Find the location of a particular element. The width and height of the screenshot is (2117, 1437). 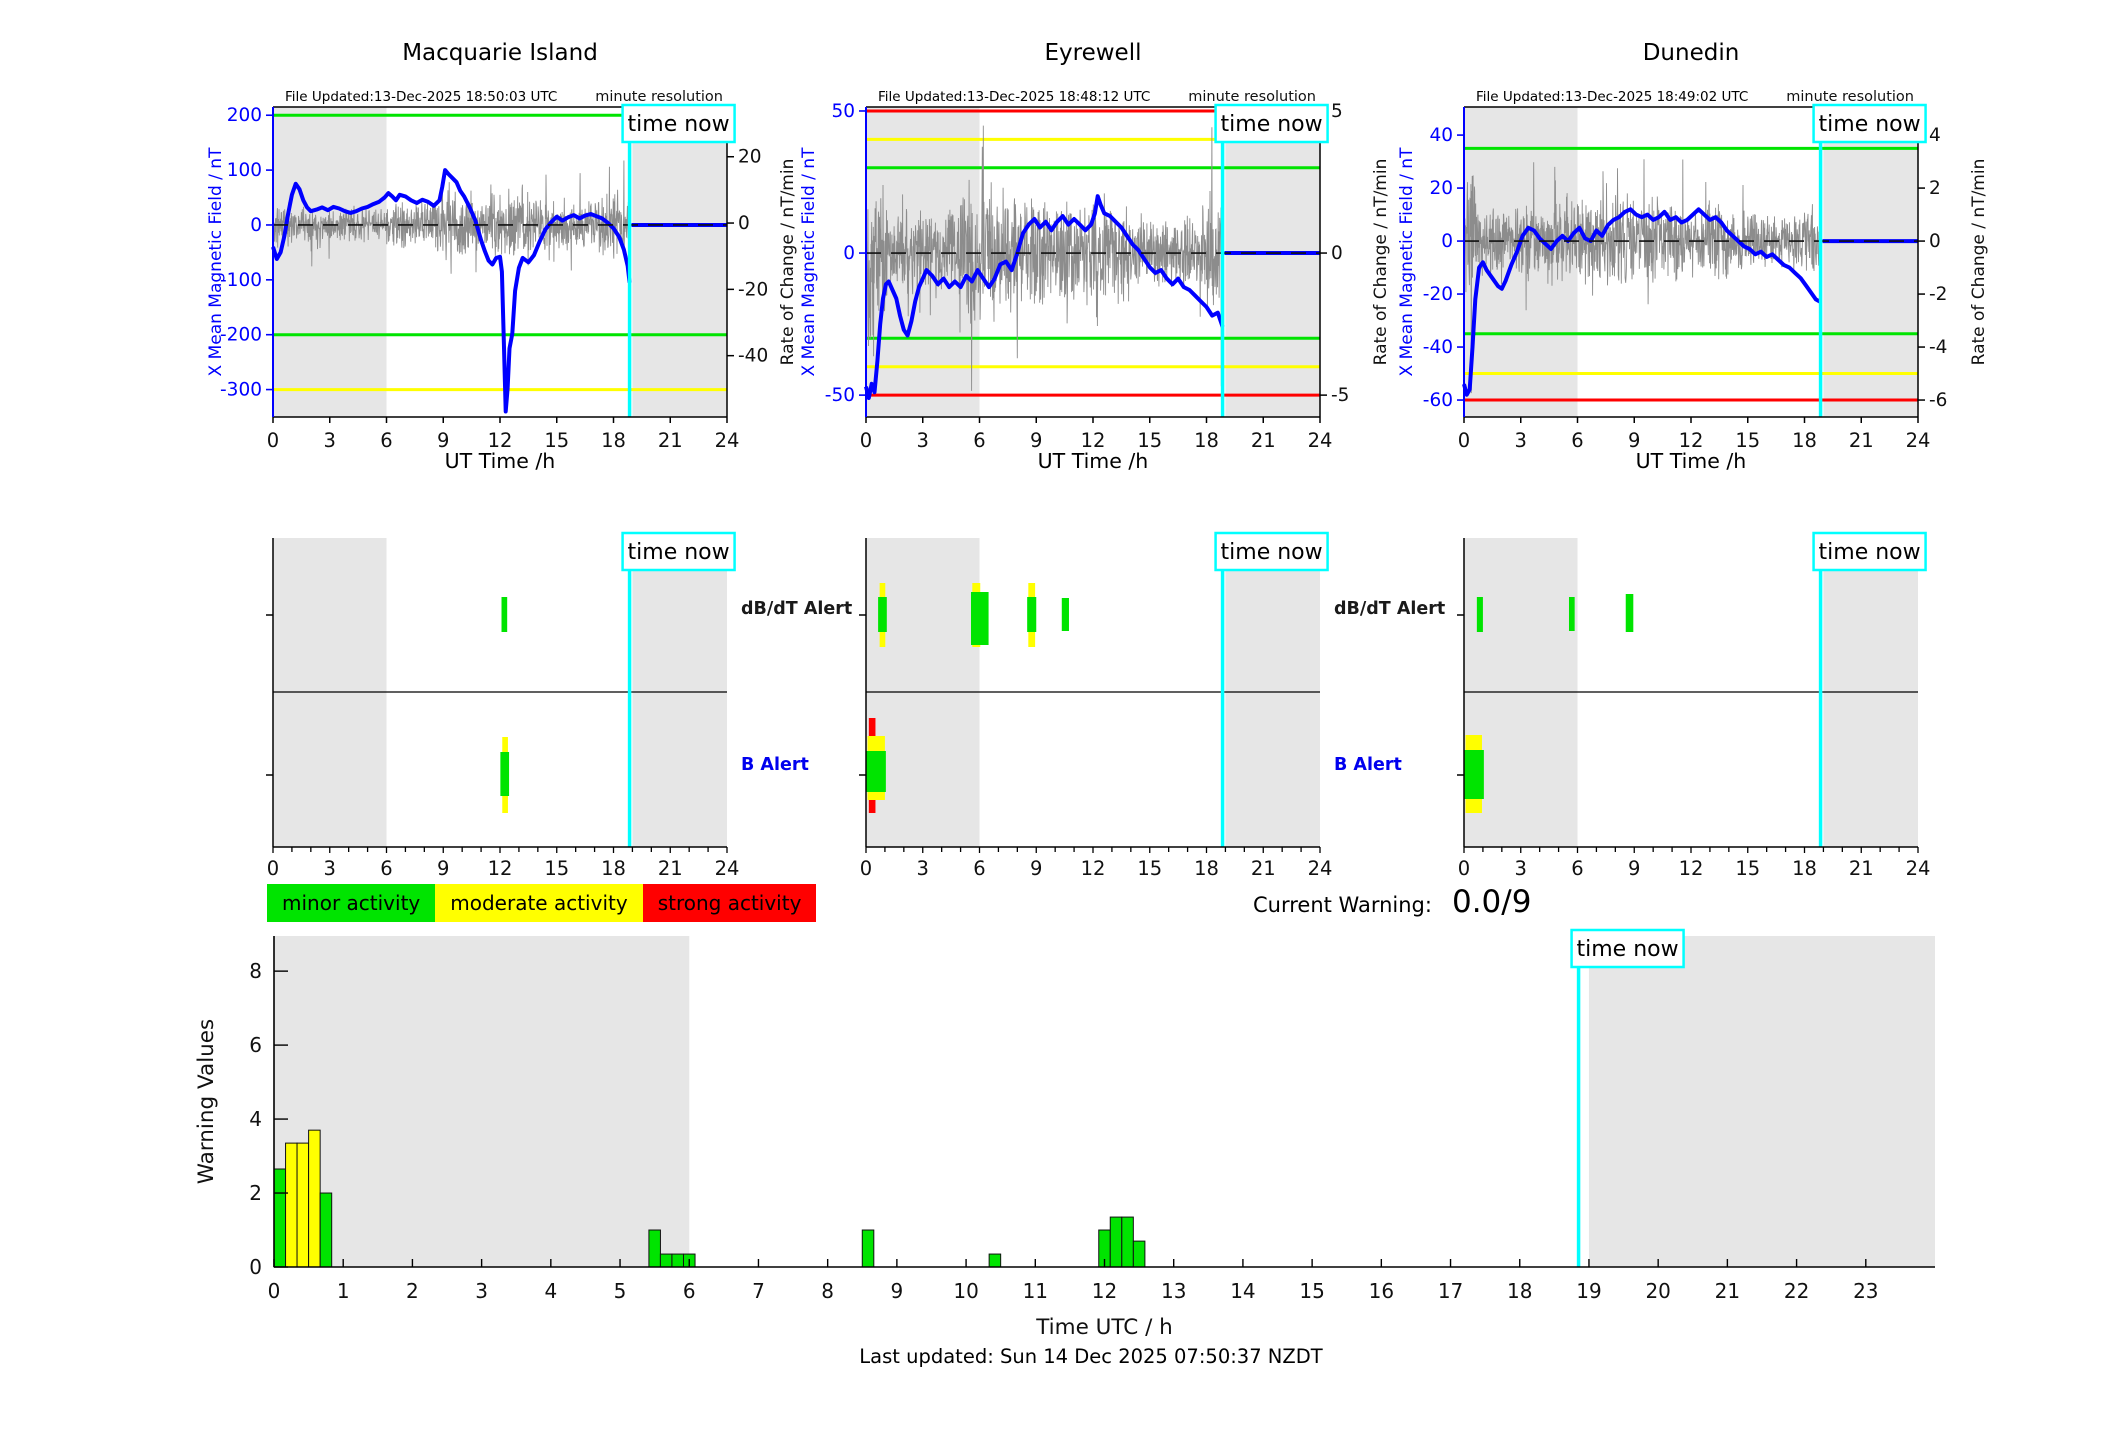

x-tick-label: 23 is located at coordinates (1865, 1291).